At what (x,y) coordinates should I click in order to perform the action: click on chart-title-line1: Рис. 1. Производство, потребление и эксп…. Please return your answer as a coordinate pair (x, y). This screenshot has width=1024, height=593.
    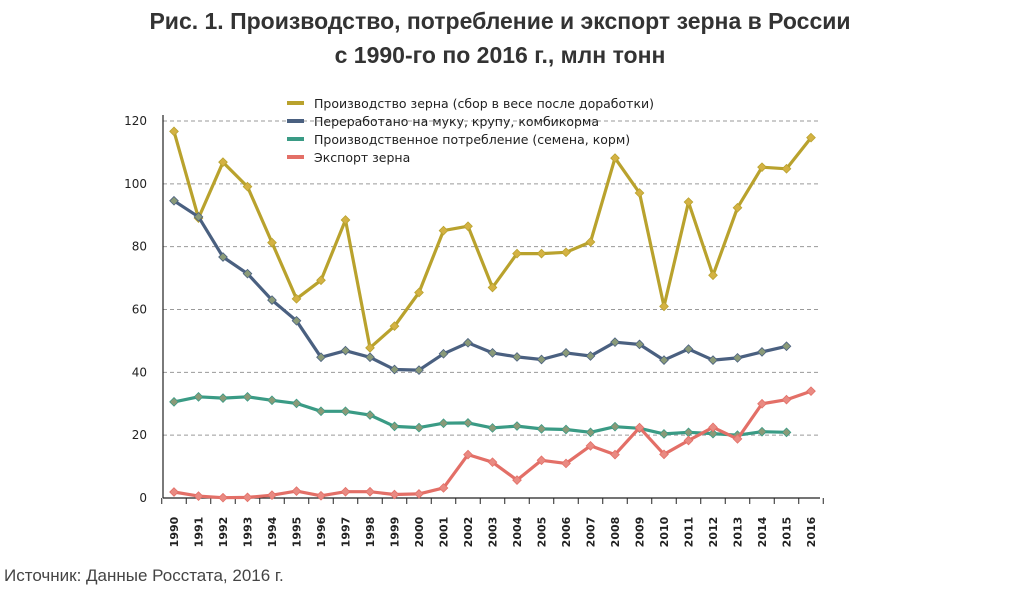
    Looking at the image, I should click on (500, 21).